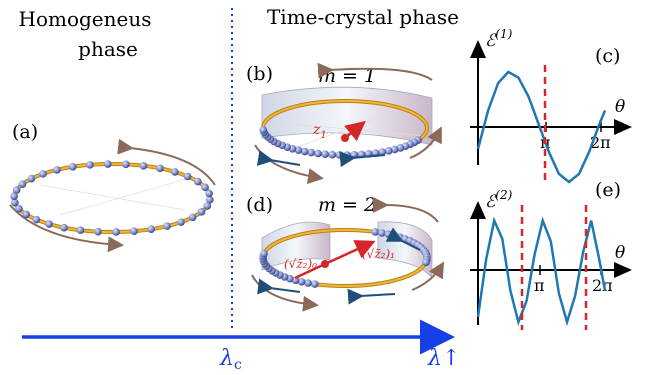  Describe the element at coordinates (425, 142) in the screenshot. I see `rotation-arrow-right-b` at that location.